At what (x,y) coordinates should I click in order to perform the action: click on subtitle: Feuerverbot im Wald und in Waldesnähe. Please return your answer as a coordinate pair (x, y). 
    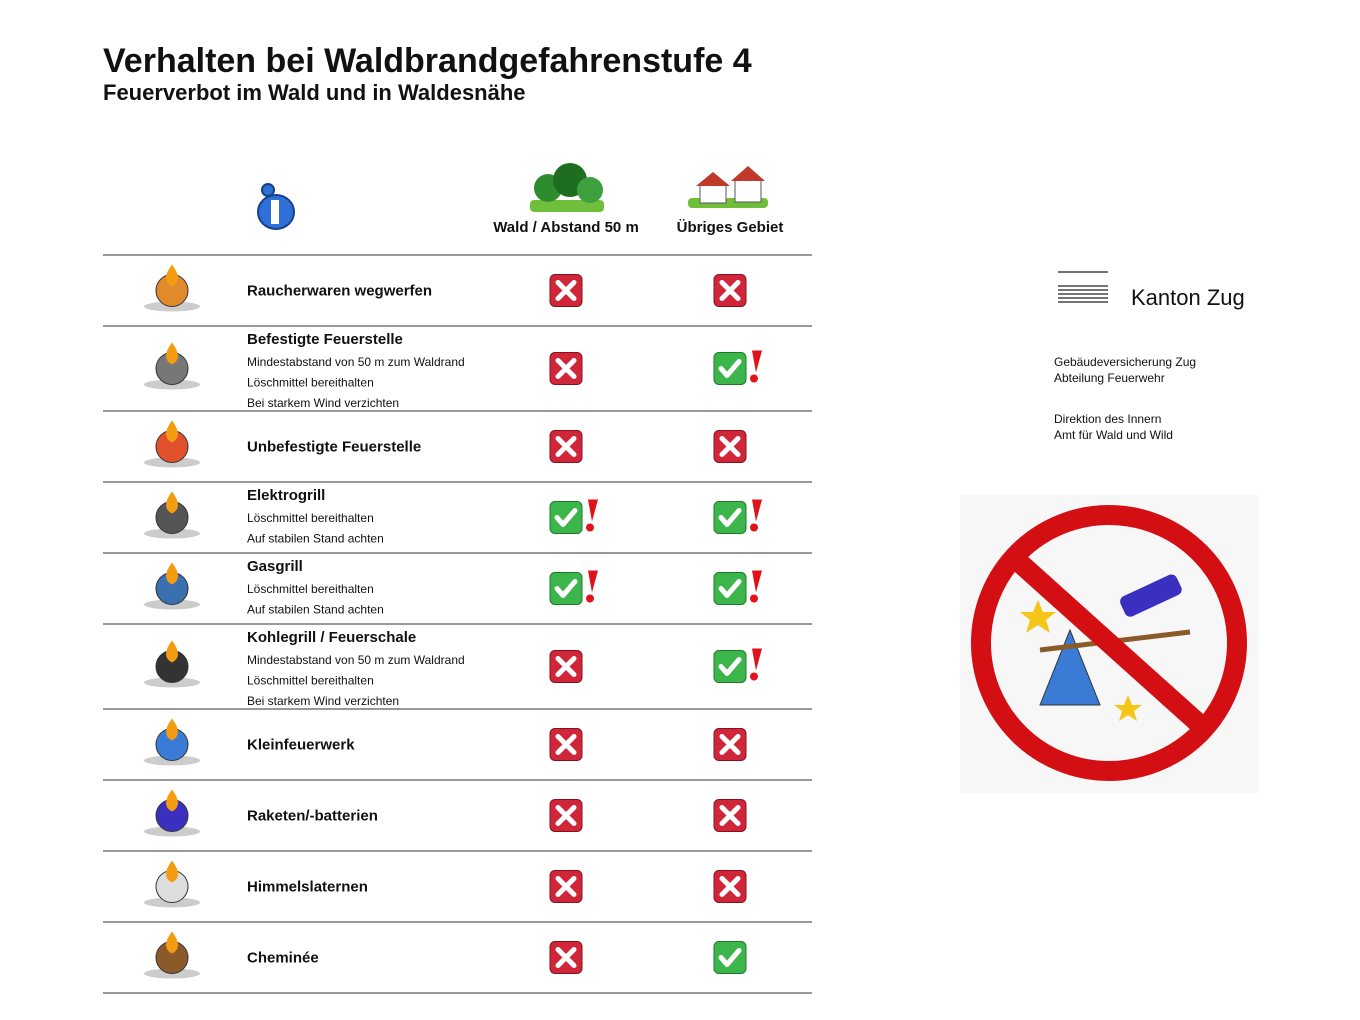
    Looking at the image, I should click on (314, 92).